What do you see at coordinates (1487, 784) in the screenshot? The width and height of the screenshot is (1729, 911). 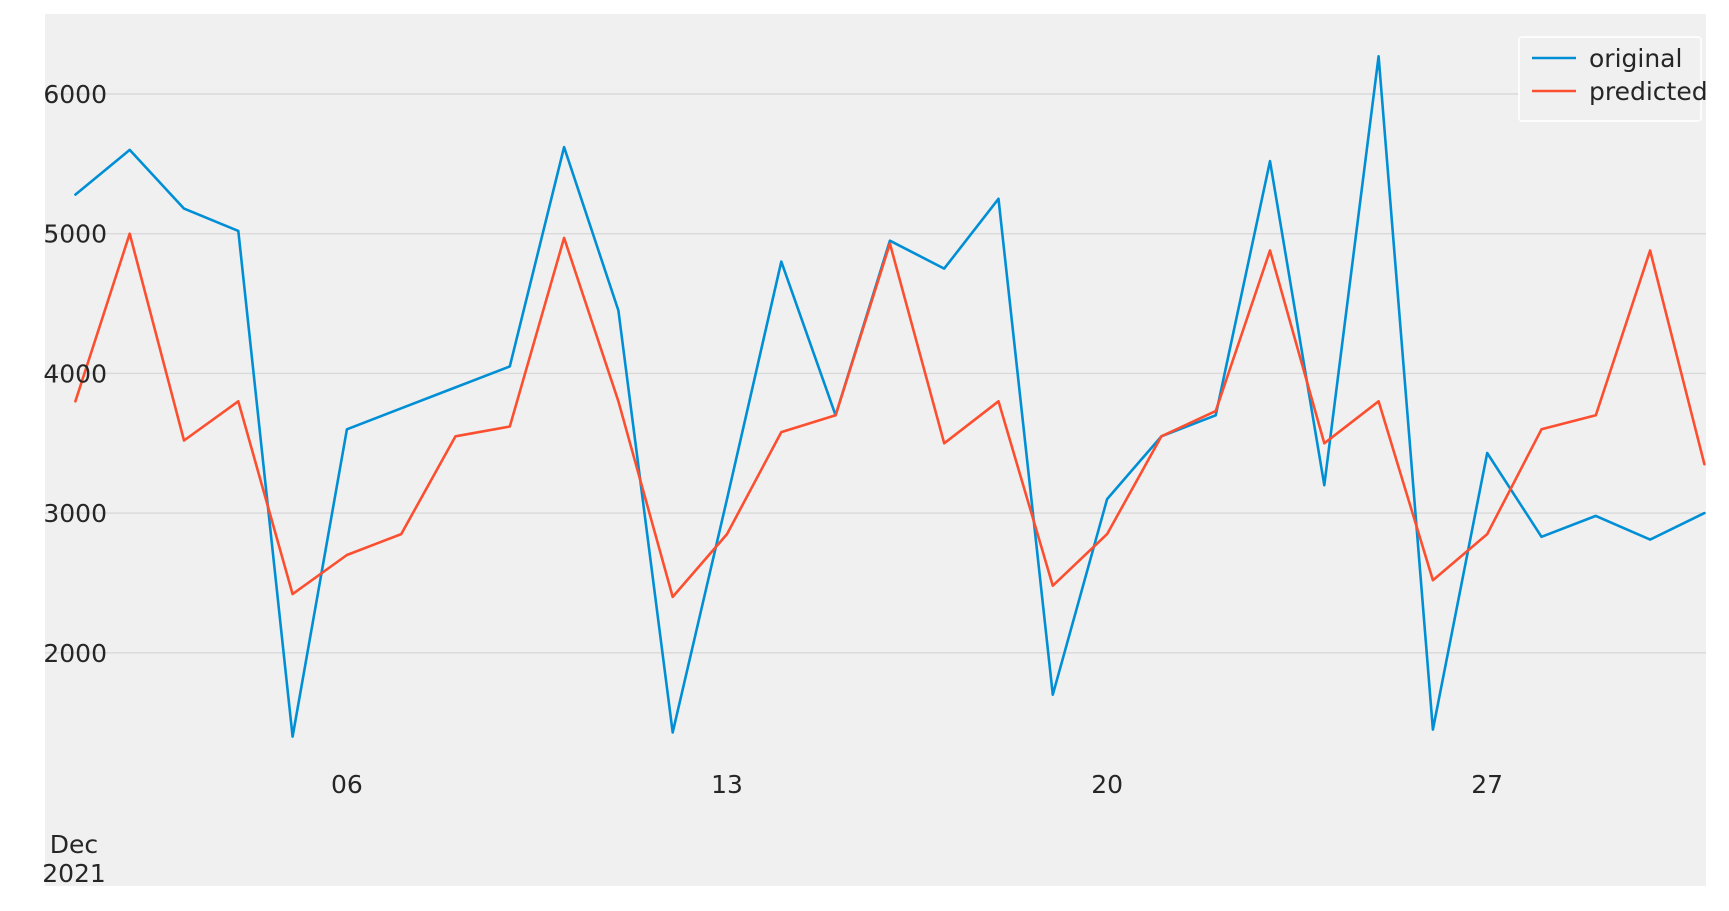 I see `x-tick-label: 27` at bounding box center [1487, 784].